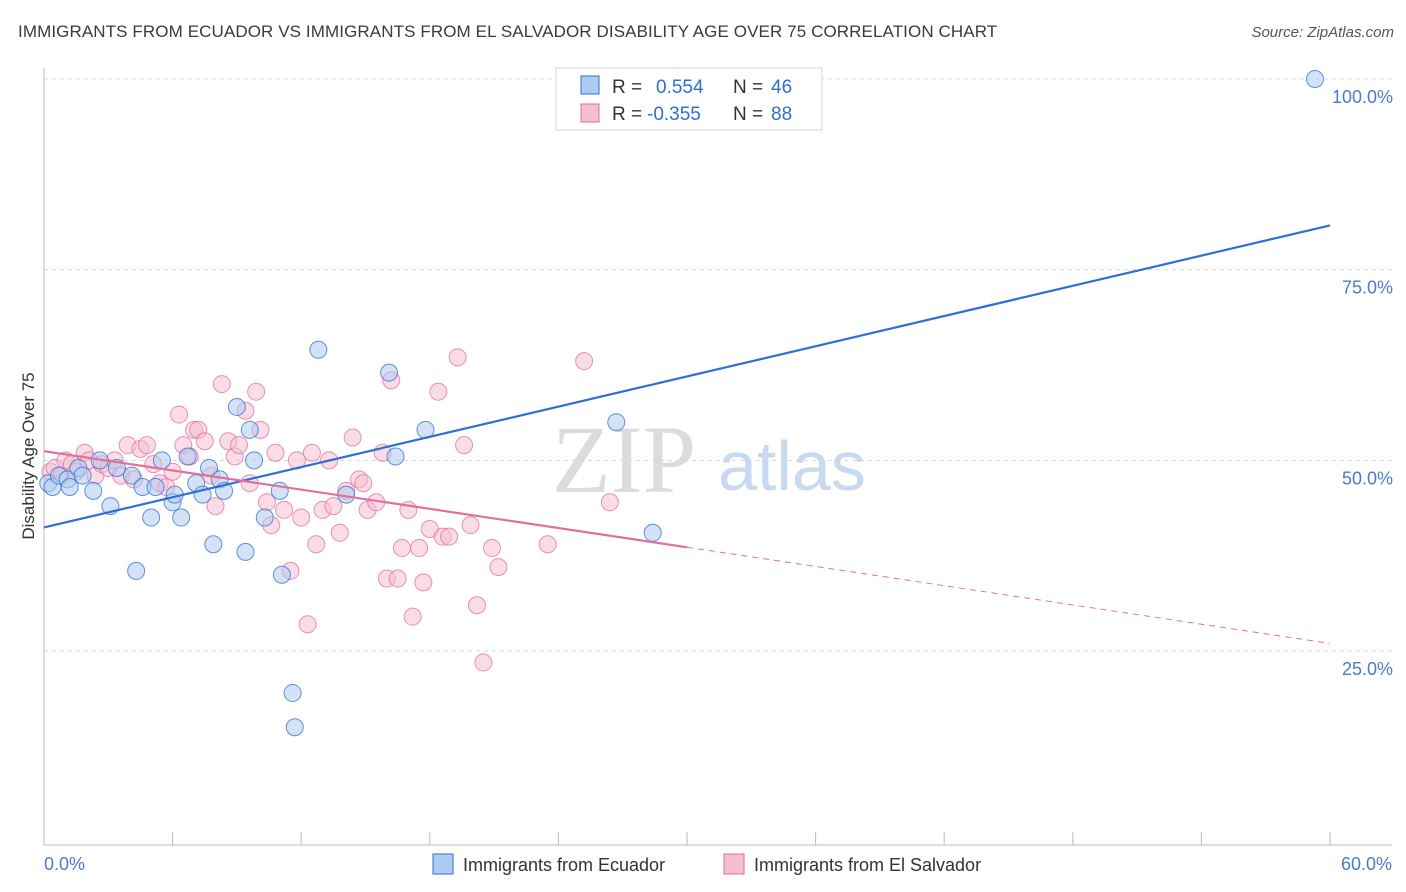  What do you see at coordinates (564, 865) in the screenshot?
I see `bottom-legend-label-ecuador: Immigrants from Ecuador` at bounding box center [564, 865].